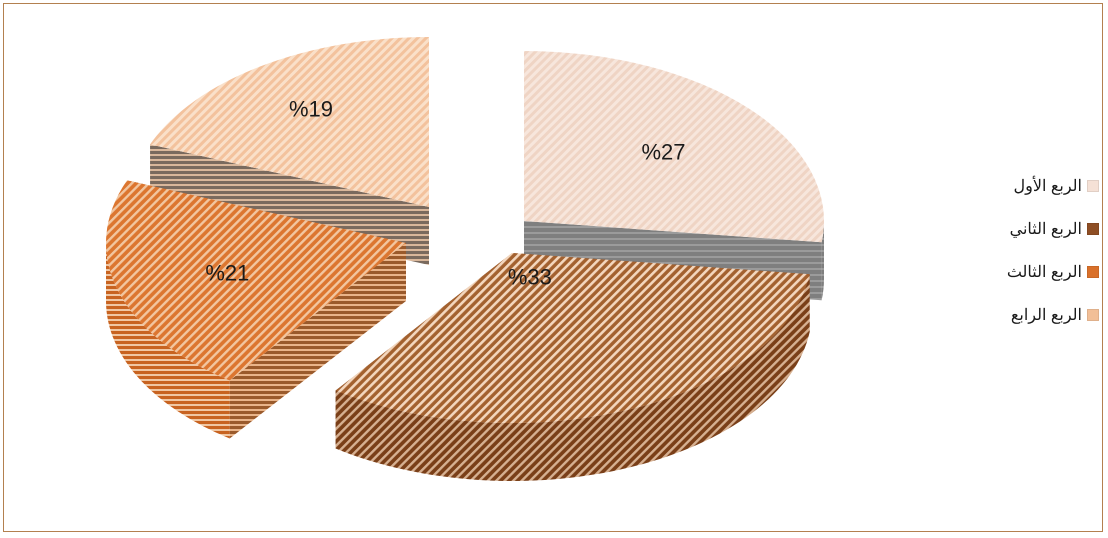  What do you see at coordinates (1046, 315) in the screenshot?
I see `legend-label: الربع الرابع` at bounding box center [1046, 315].